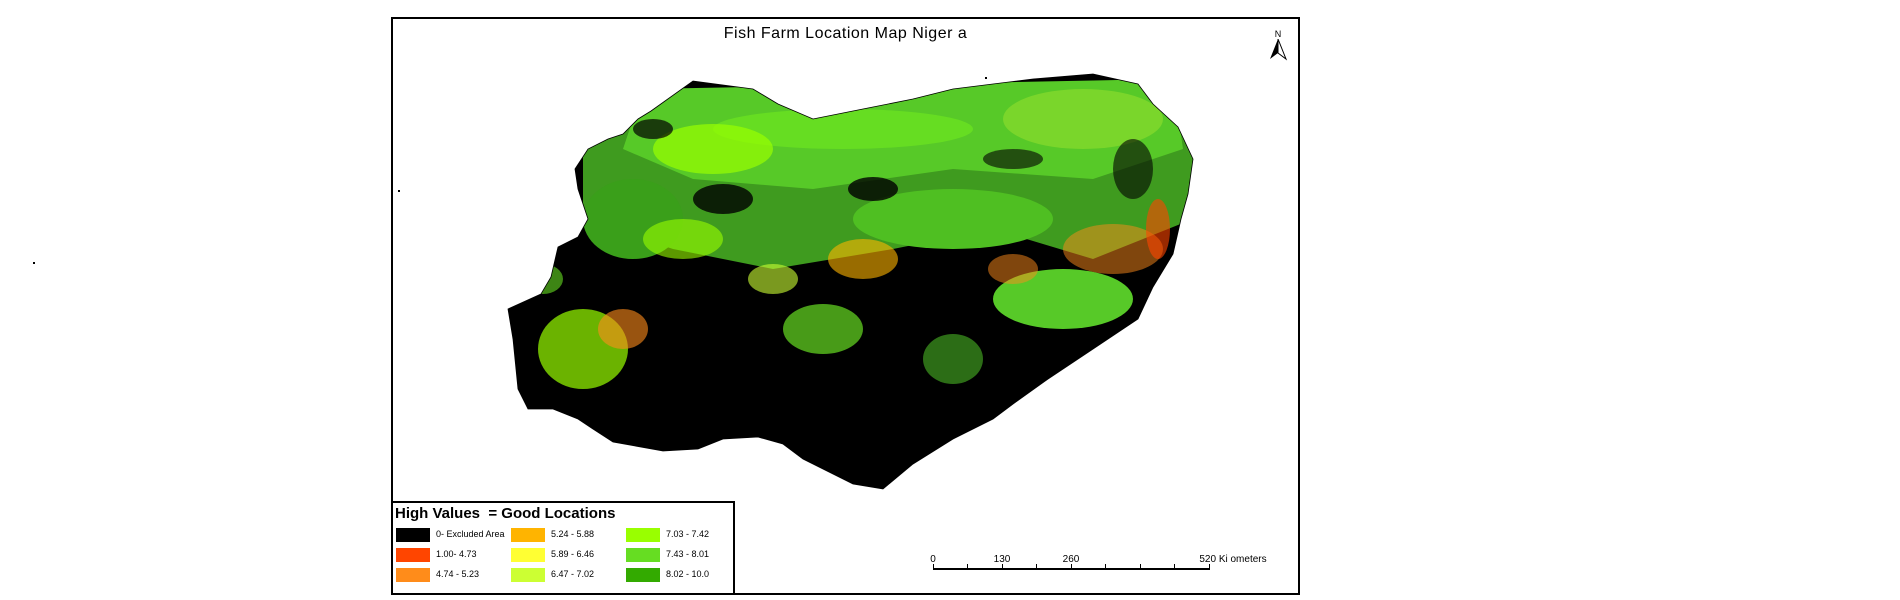  What do you see at coordinates (1071, 559) in the screenshot?
I see `scale-label: 260` at bounding box center [1071, 559].